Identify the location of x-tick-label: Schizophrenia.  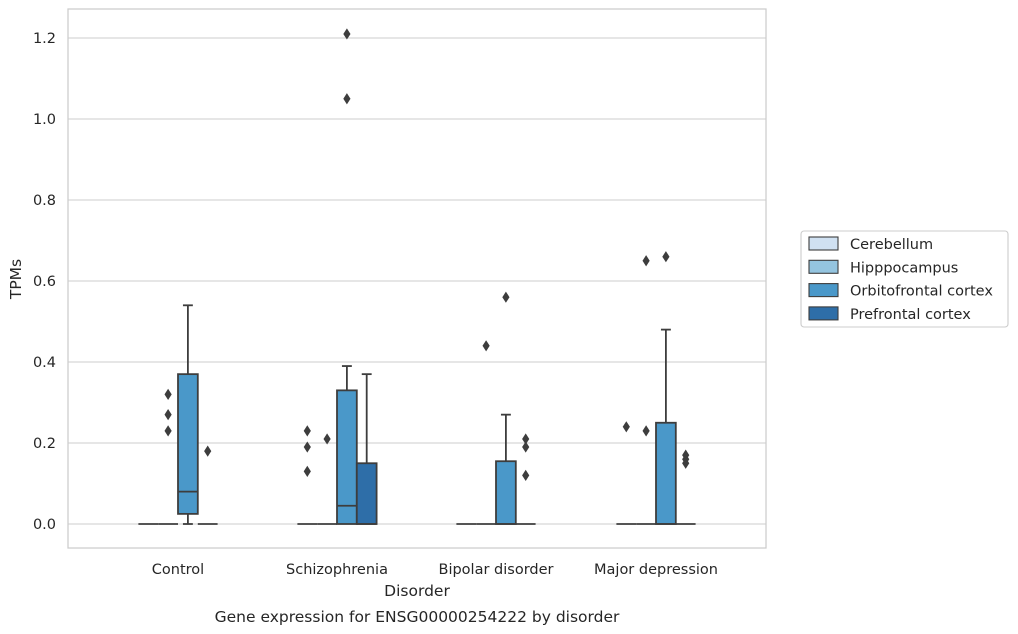
(337, 570).